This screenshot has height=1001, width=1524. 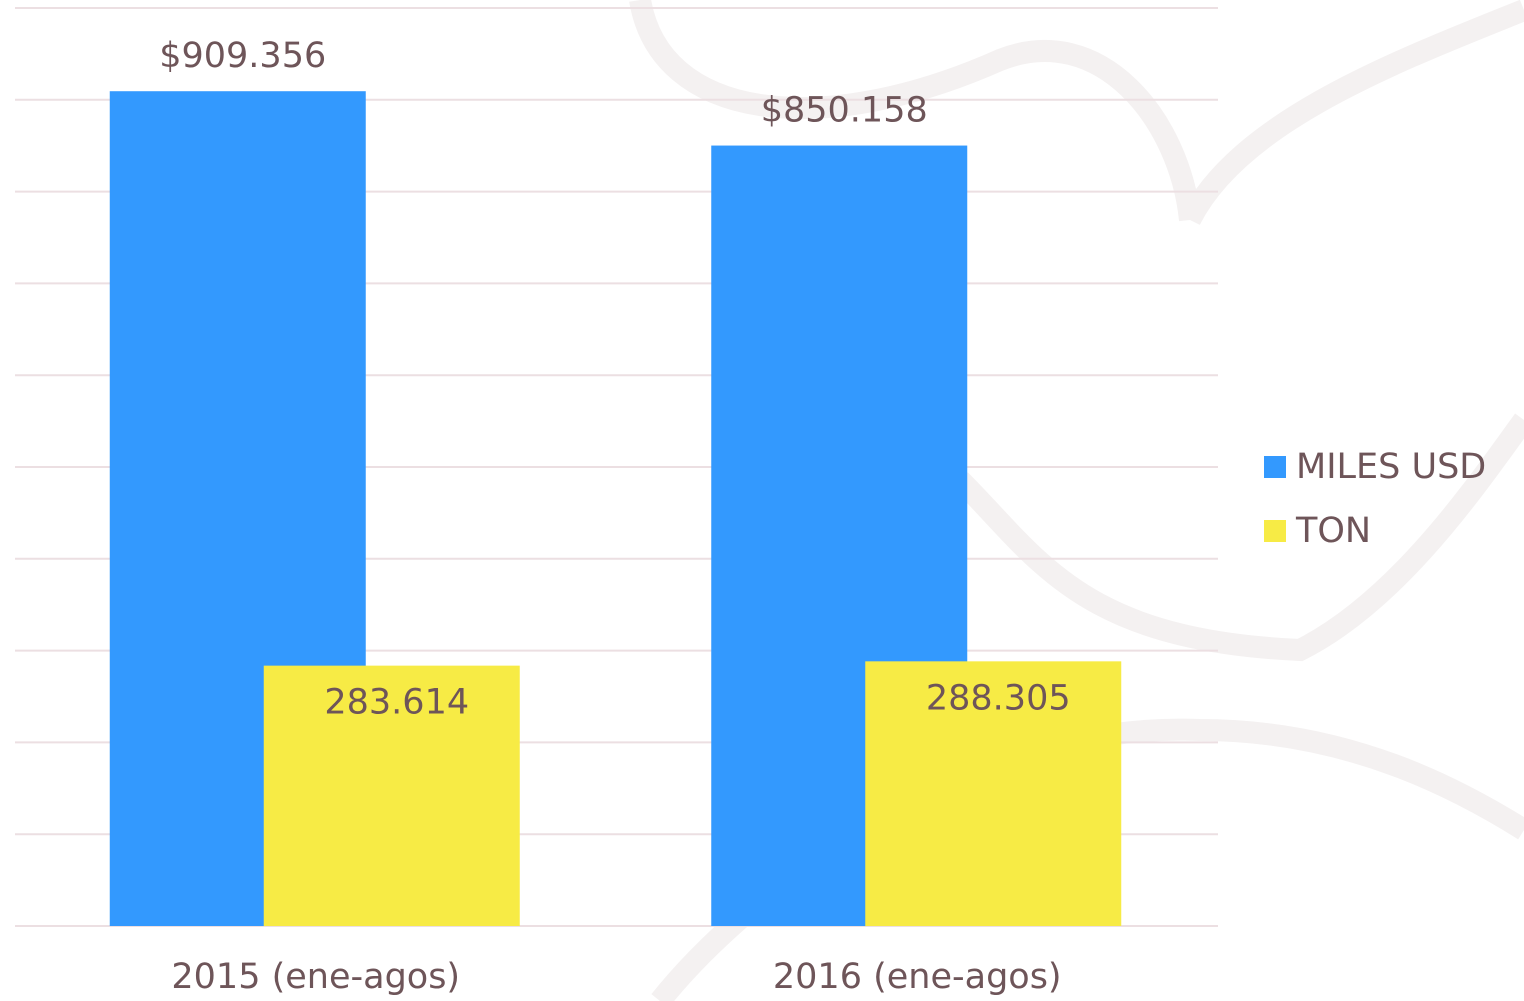 I want to click on data-label: 288.305, so click(x=998, y=698).